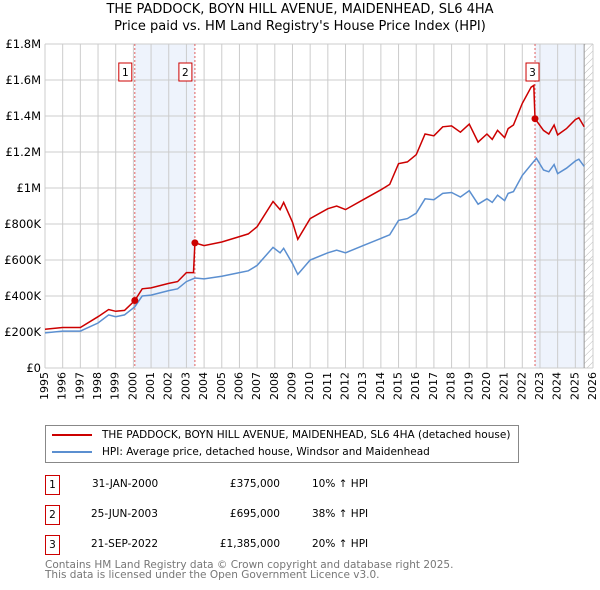 The width and height of the screenshot is (600, 590). Describe the element at coordinates (52, 515) in the screenshot. I see `sale-badge: 2` at that location.